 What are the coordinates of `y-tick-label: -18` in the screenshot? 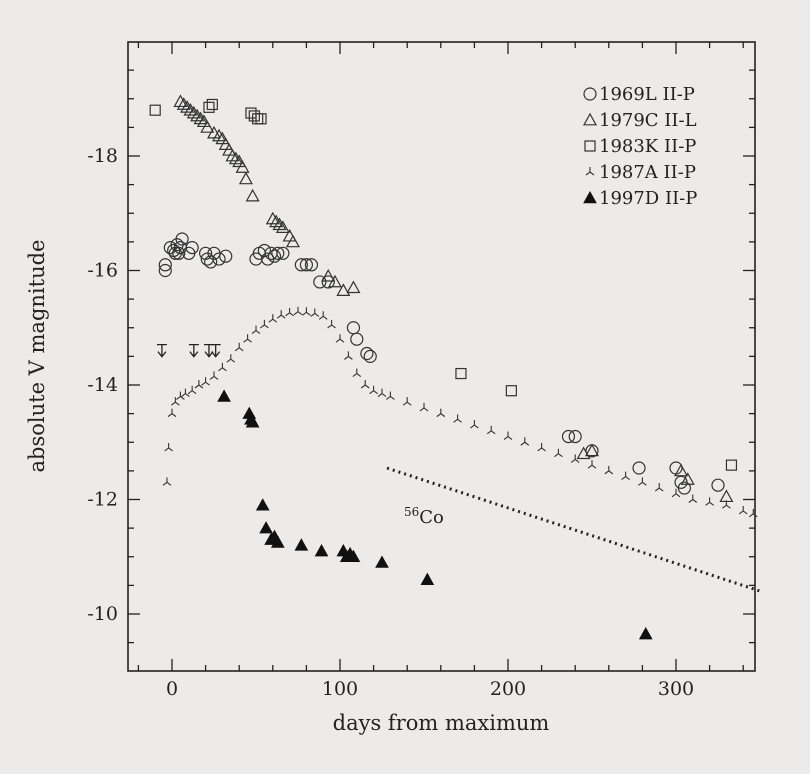 It's located at (102, 156).